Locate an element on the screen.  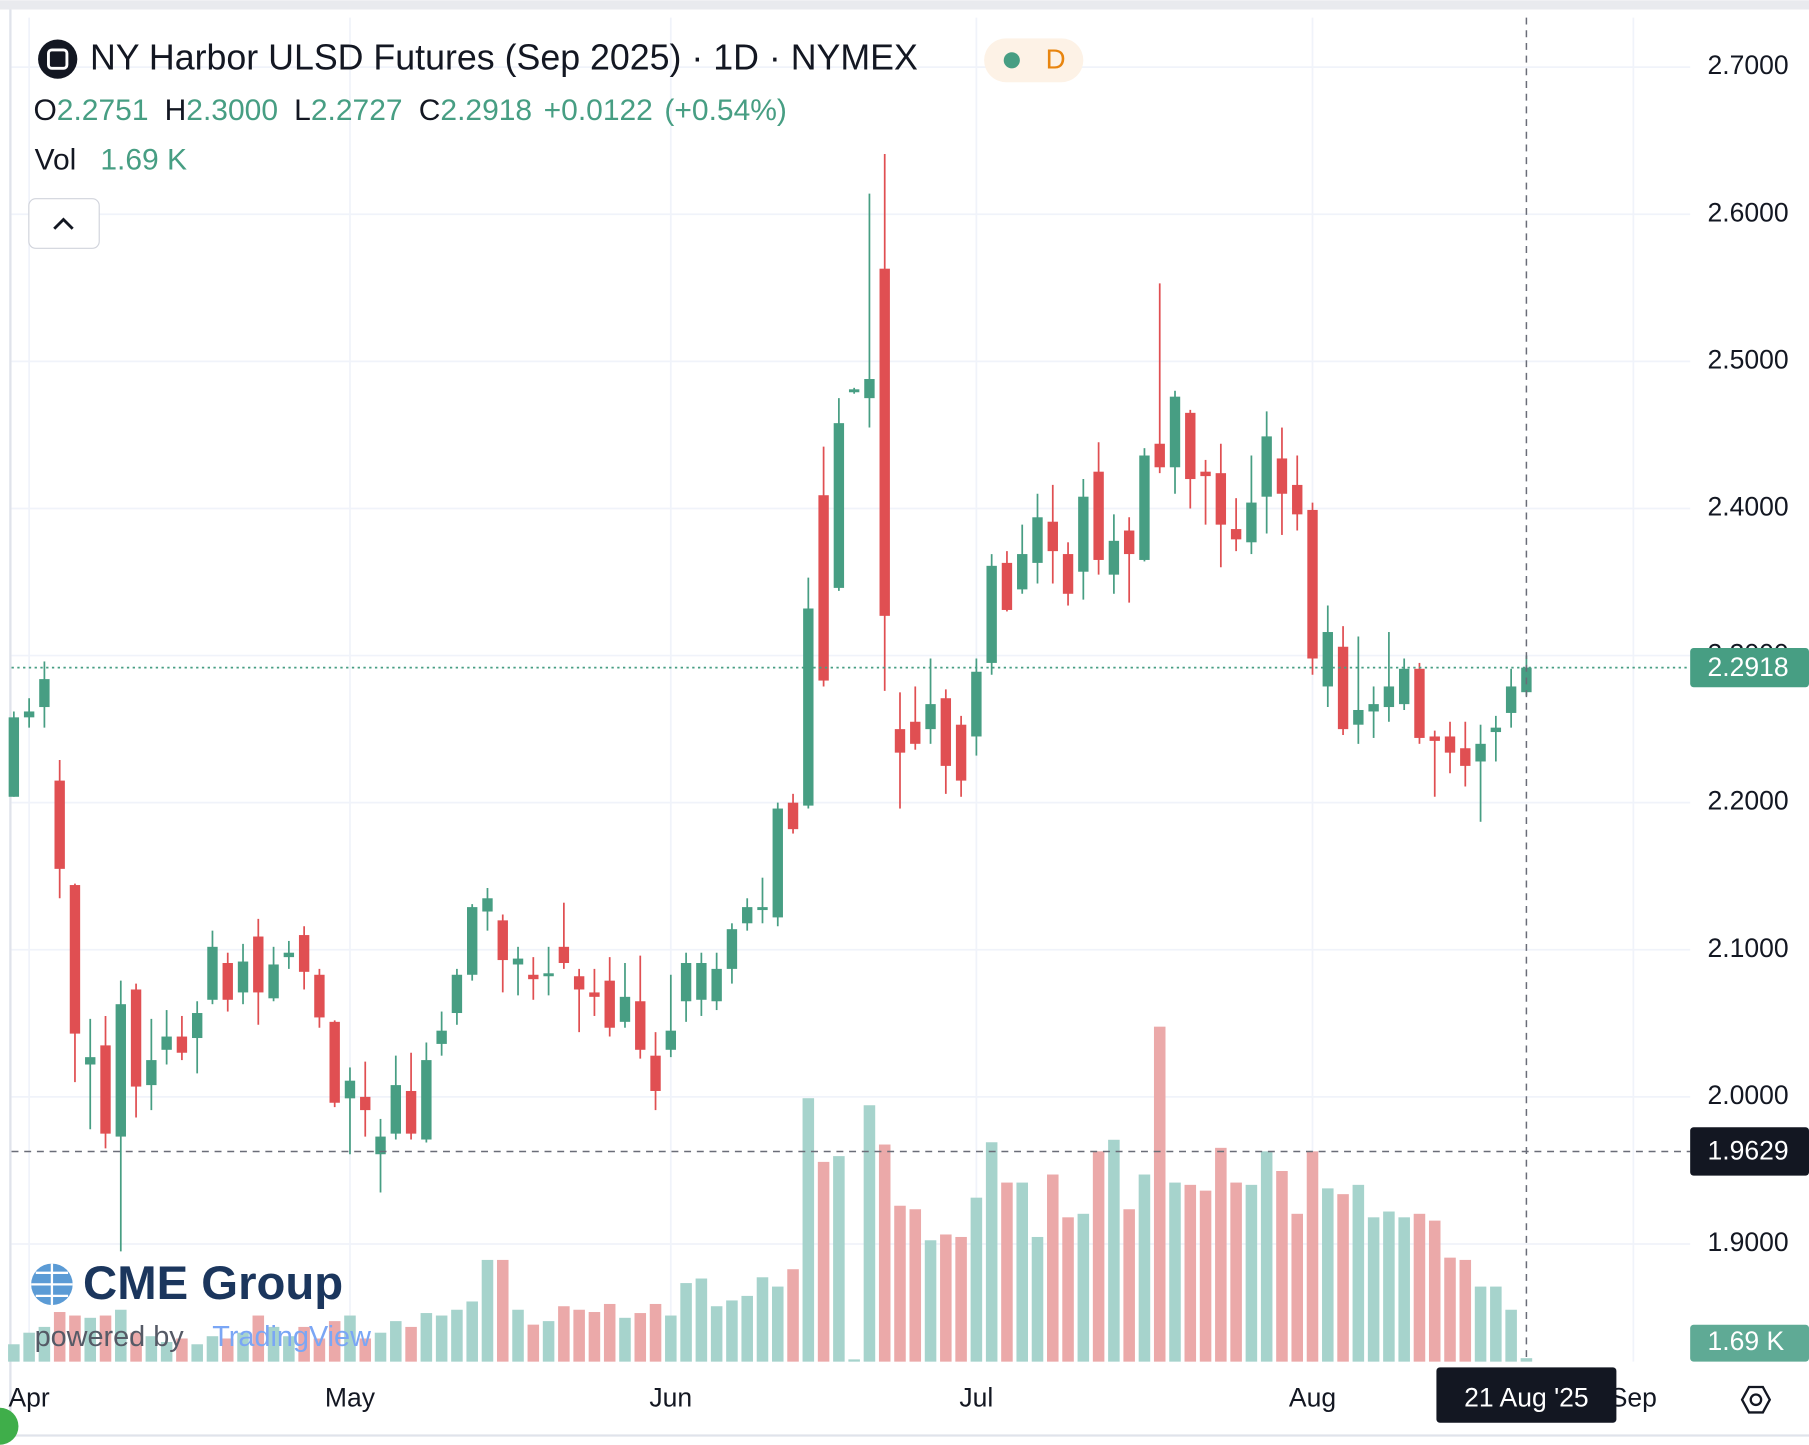
interval-badge: D is located at coordinates (1056, 59).